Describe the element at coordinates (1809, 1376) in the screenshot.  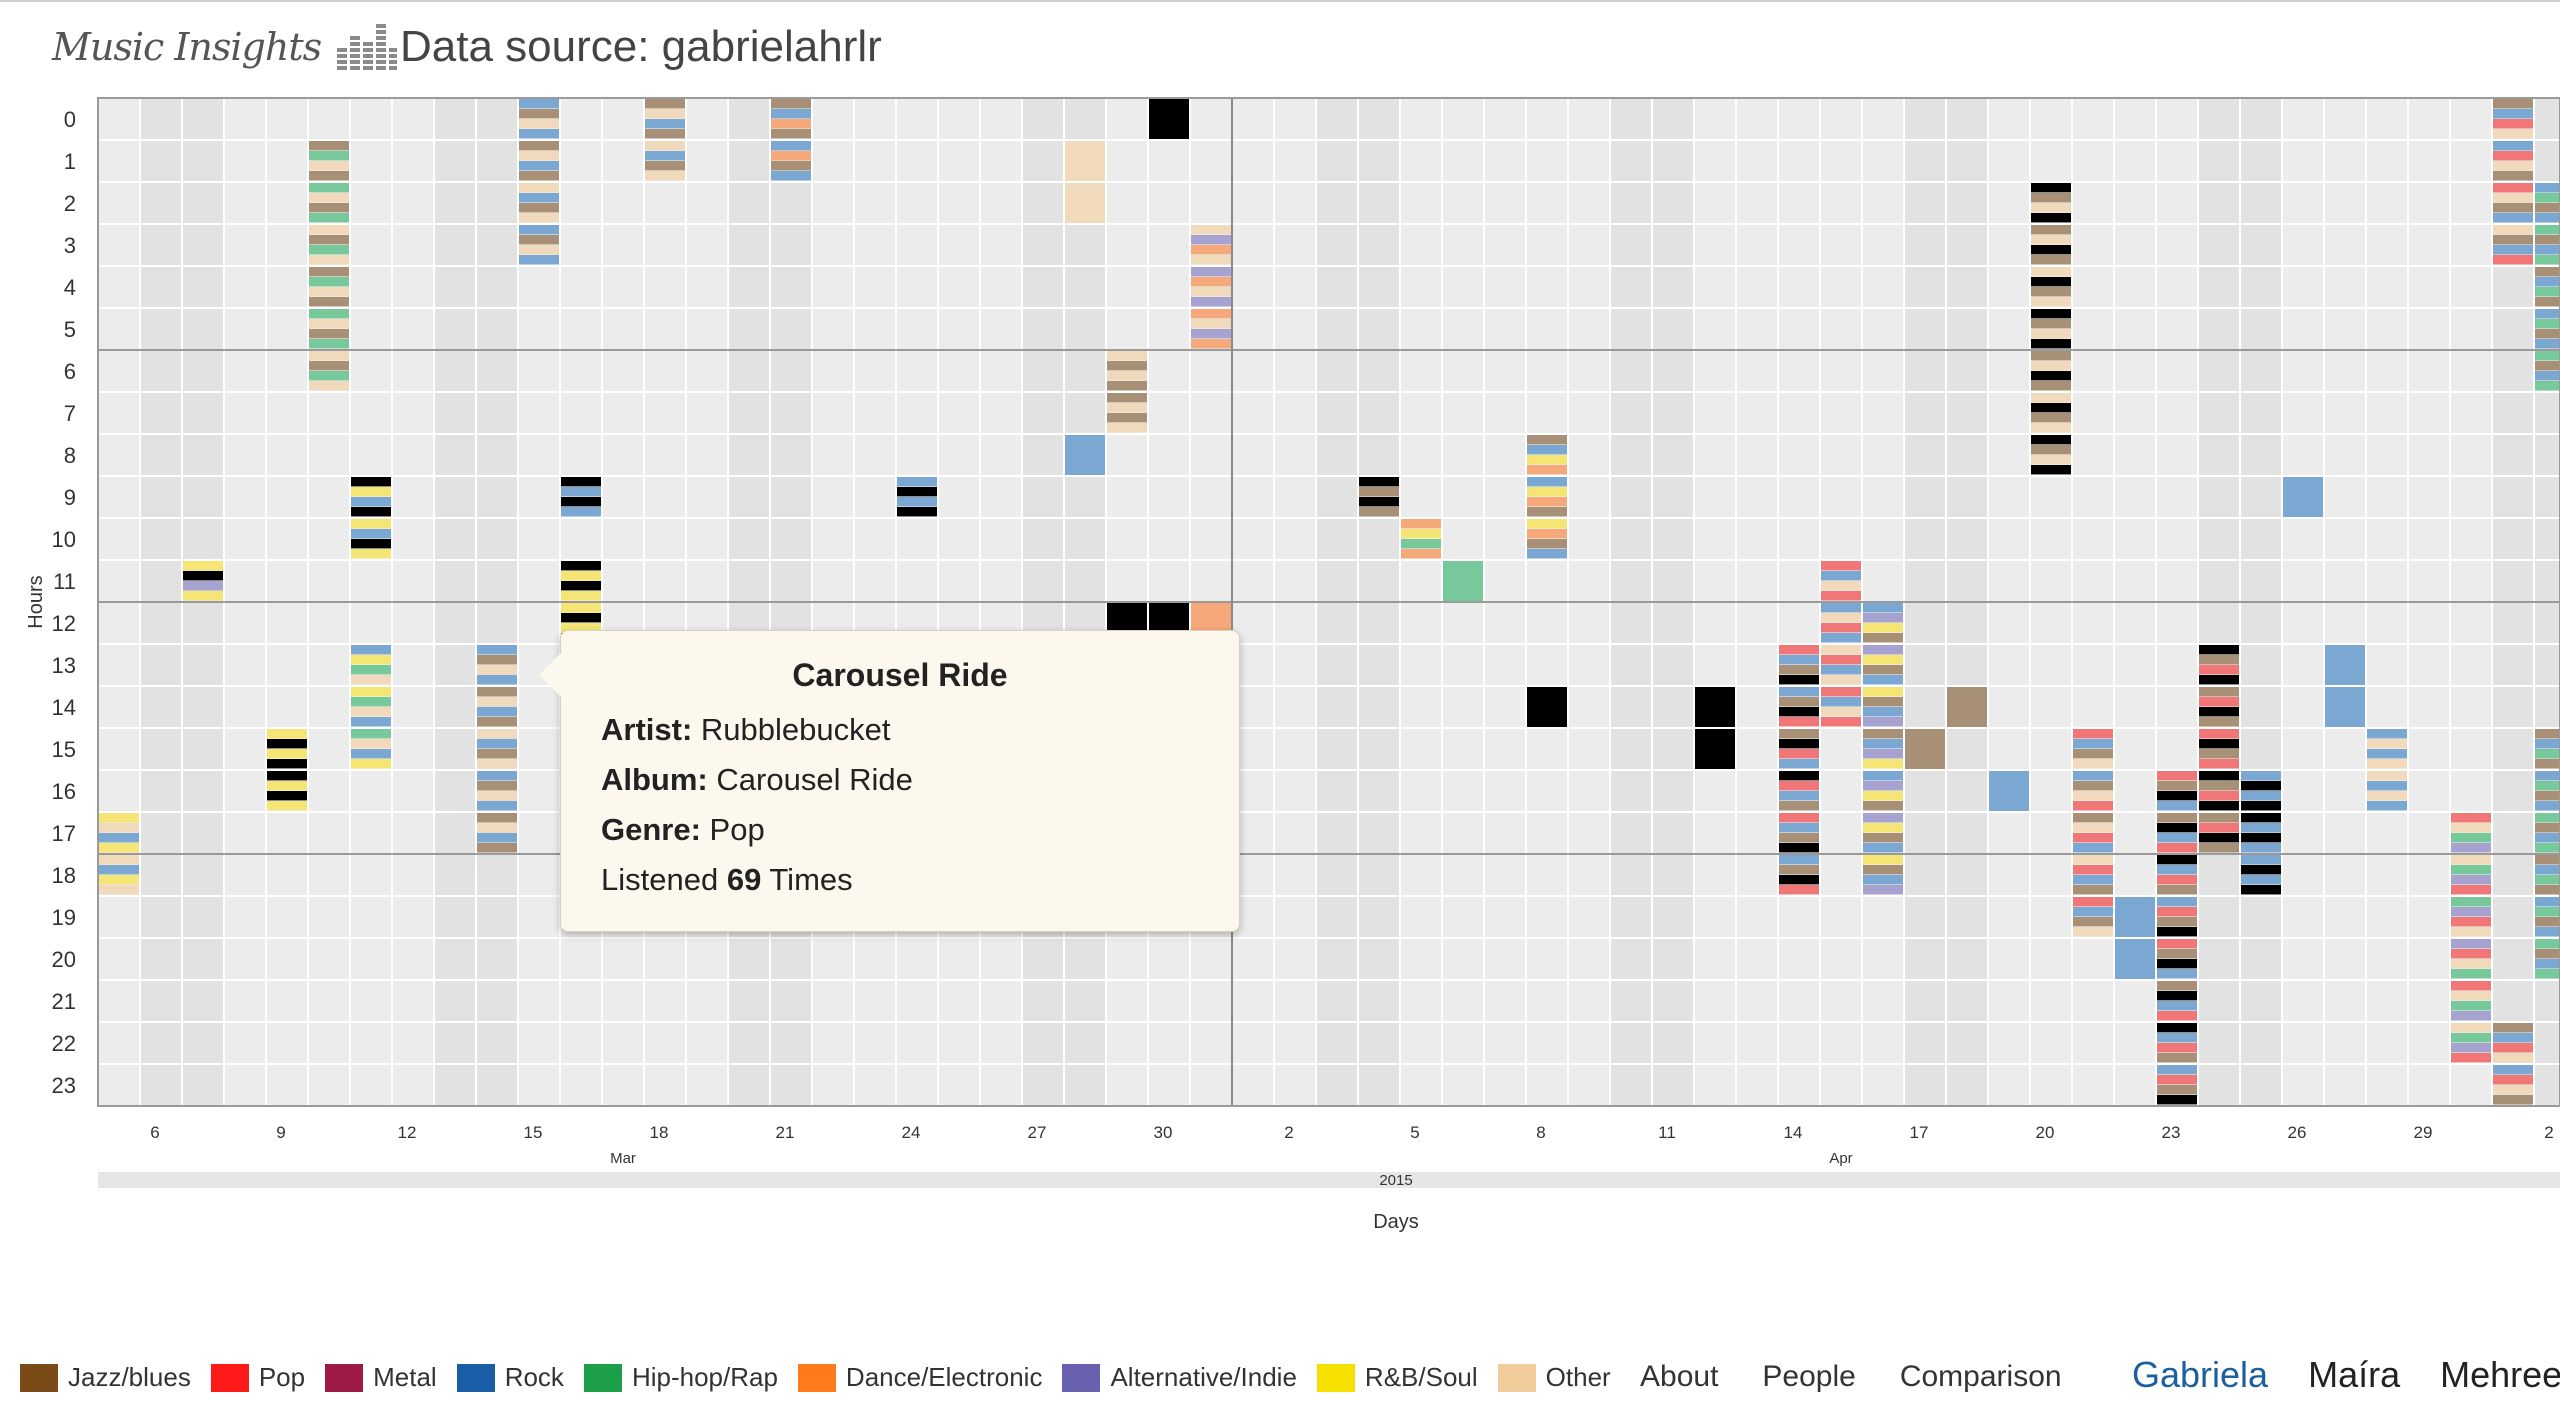
I see `nav-people-link: People` at that location.